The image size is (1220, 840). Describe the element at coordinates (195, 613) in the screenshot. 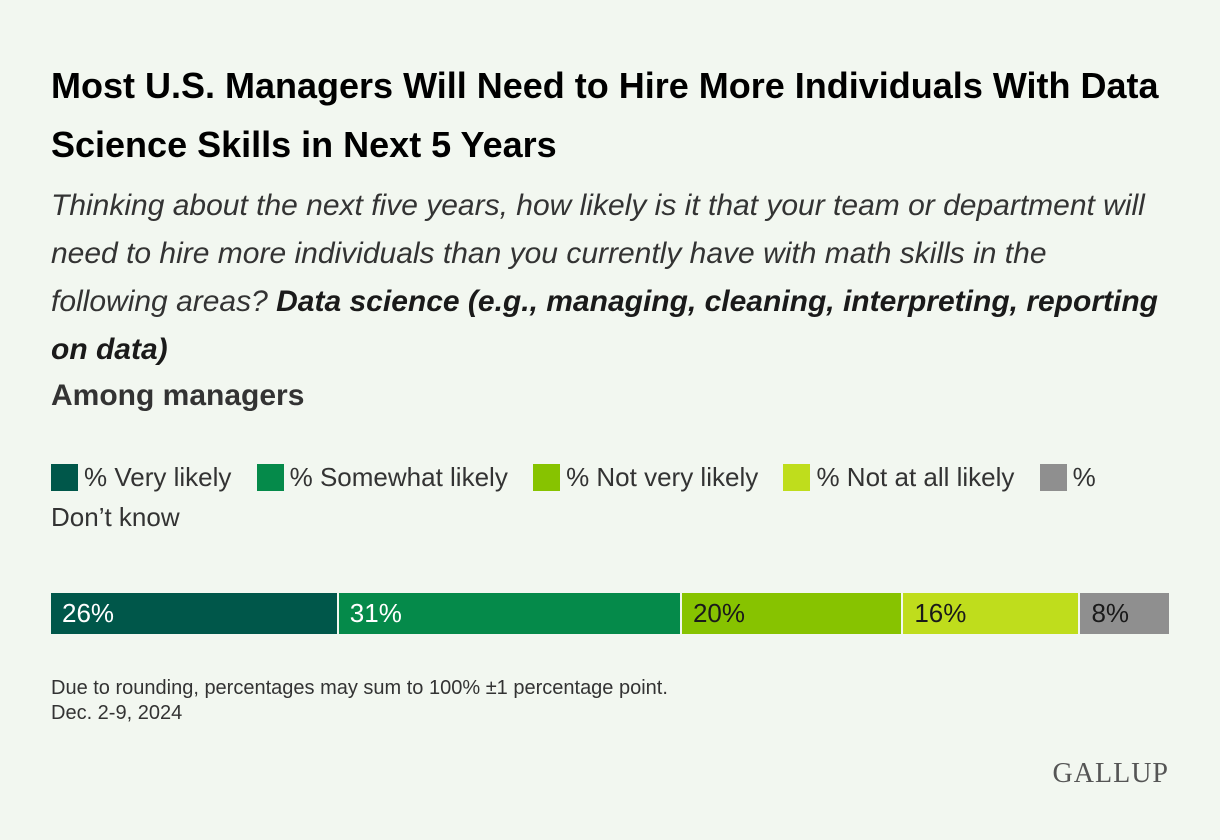

I see `bar-segment: 26%` at that location.